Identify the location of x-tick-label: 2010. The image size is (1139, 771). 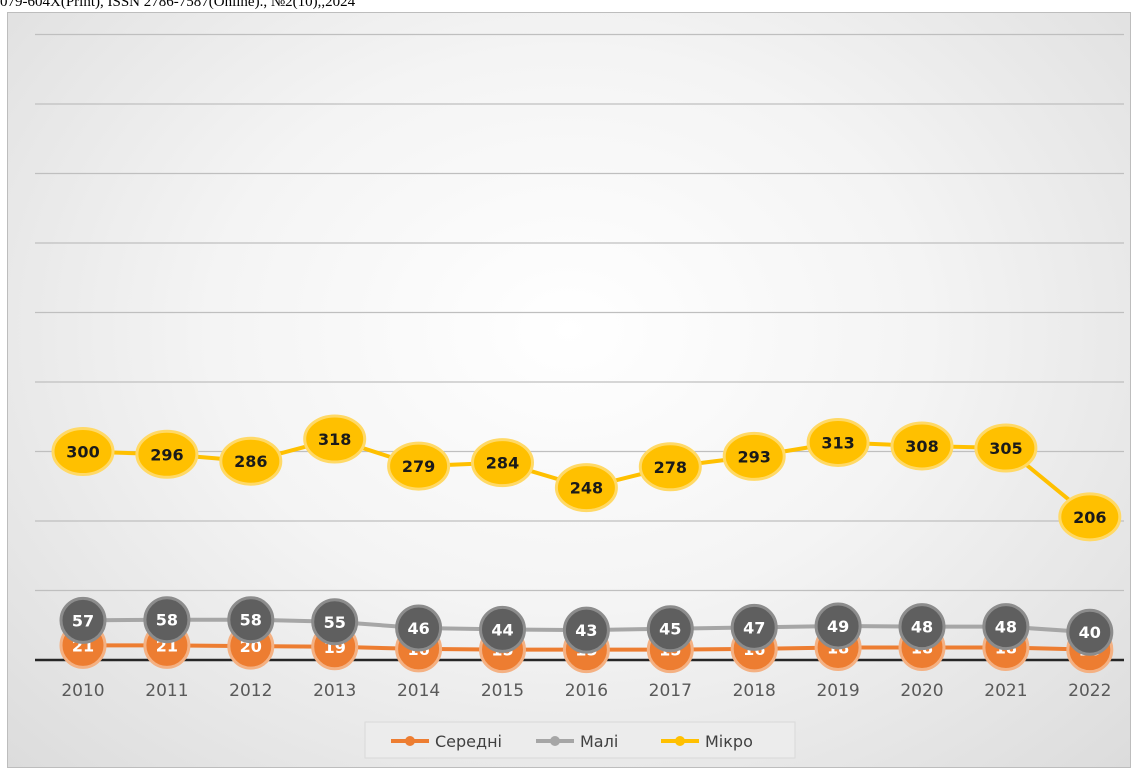
(82, 691).